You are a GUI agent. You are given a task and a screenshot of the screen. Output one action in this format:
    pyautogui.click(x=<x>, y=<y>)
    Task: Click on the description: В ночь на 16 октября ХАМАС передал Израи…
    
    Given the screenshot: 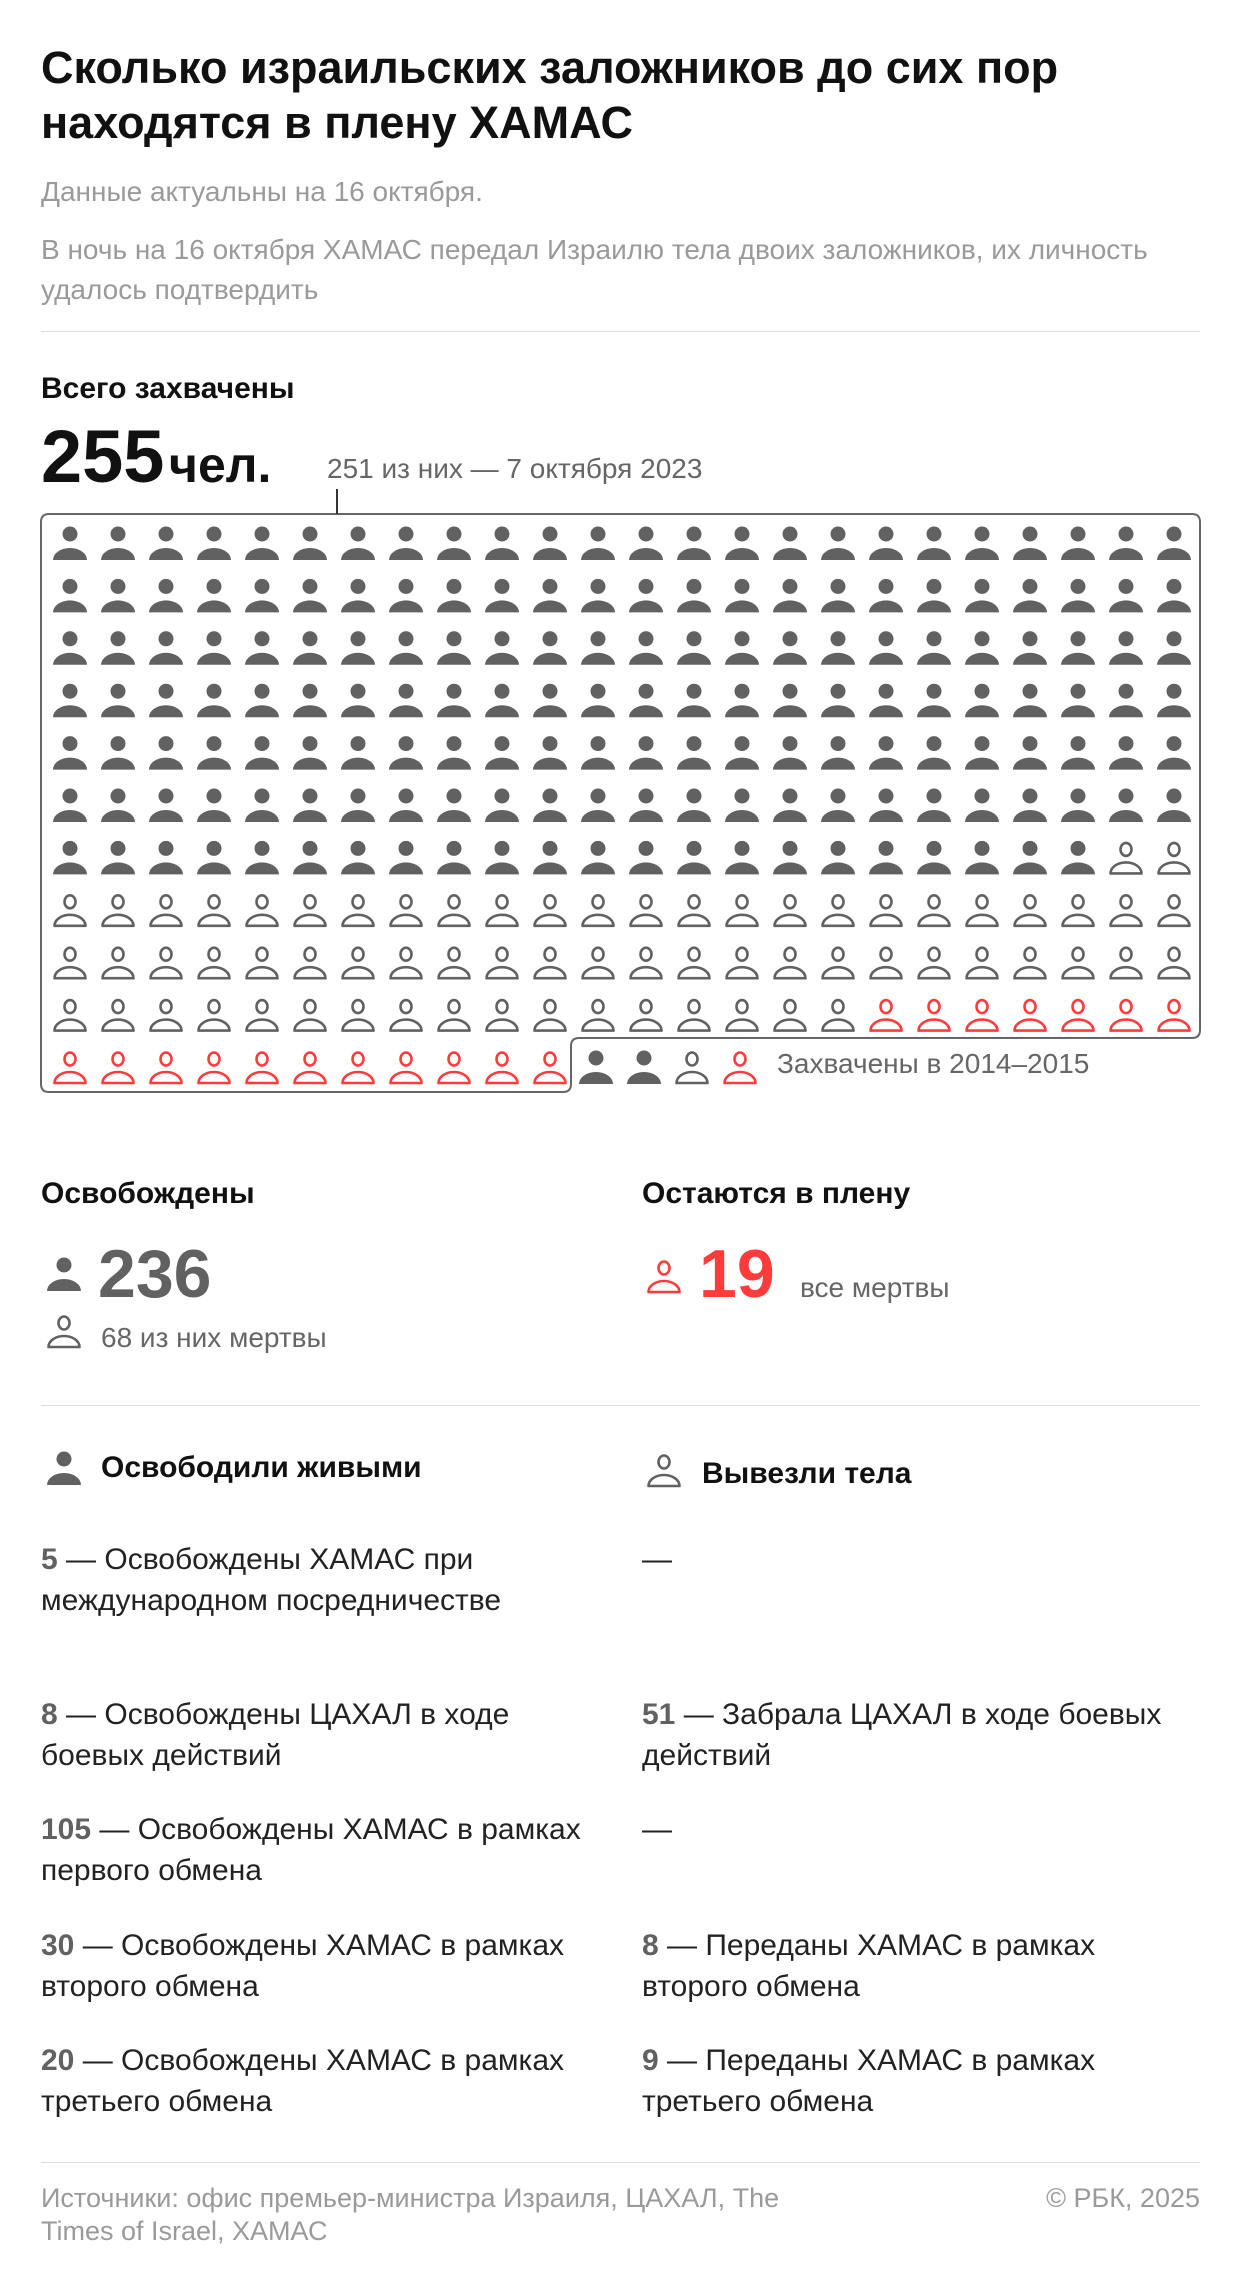 What is the action you would take?
    pyautogui.click(x=594, y=269)
    